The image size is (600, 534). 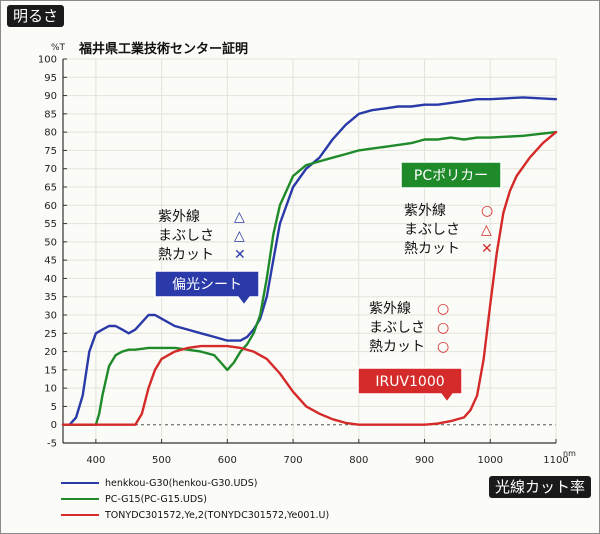 What do you see at coordinates (50, 78) in the screenshot?
I see `y-tick-label: 95` at bounding box center [50, 78].